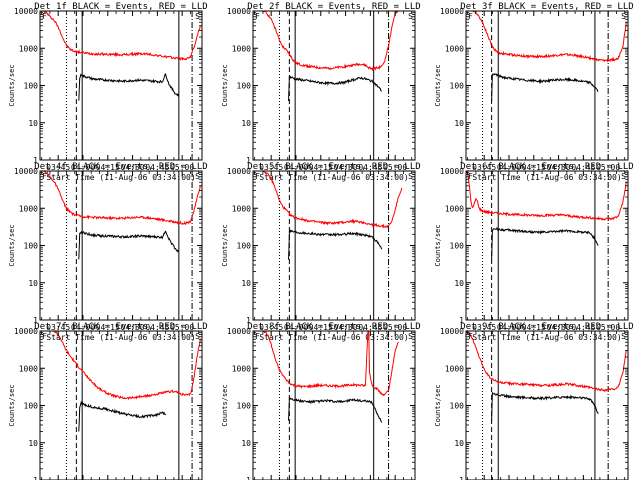 The width and height of the screenshot is (640, 480). Describe the element at coordinates (157, 327) in the screenshot. I see `x-tick-label: 04:45` at that location.